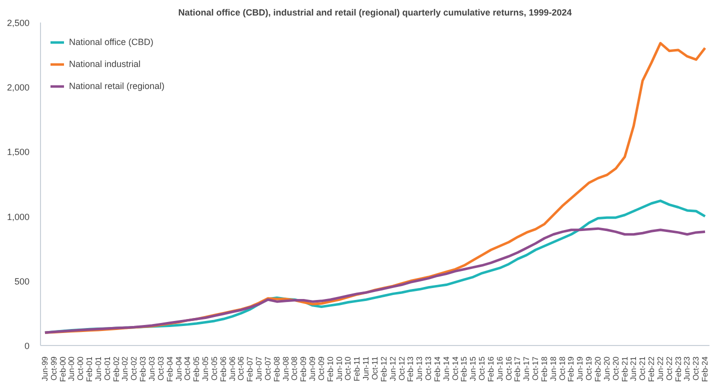 The height and width of the screenshot is (384, 719). What do you see at coordinates (205, 368) in the screenshot?
I see `x-tick-label: Jun-05` at bounding box center [205, 368].